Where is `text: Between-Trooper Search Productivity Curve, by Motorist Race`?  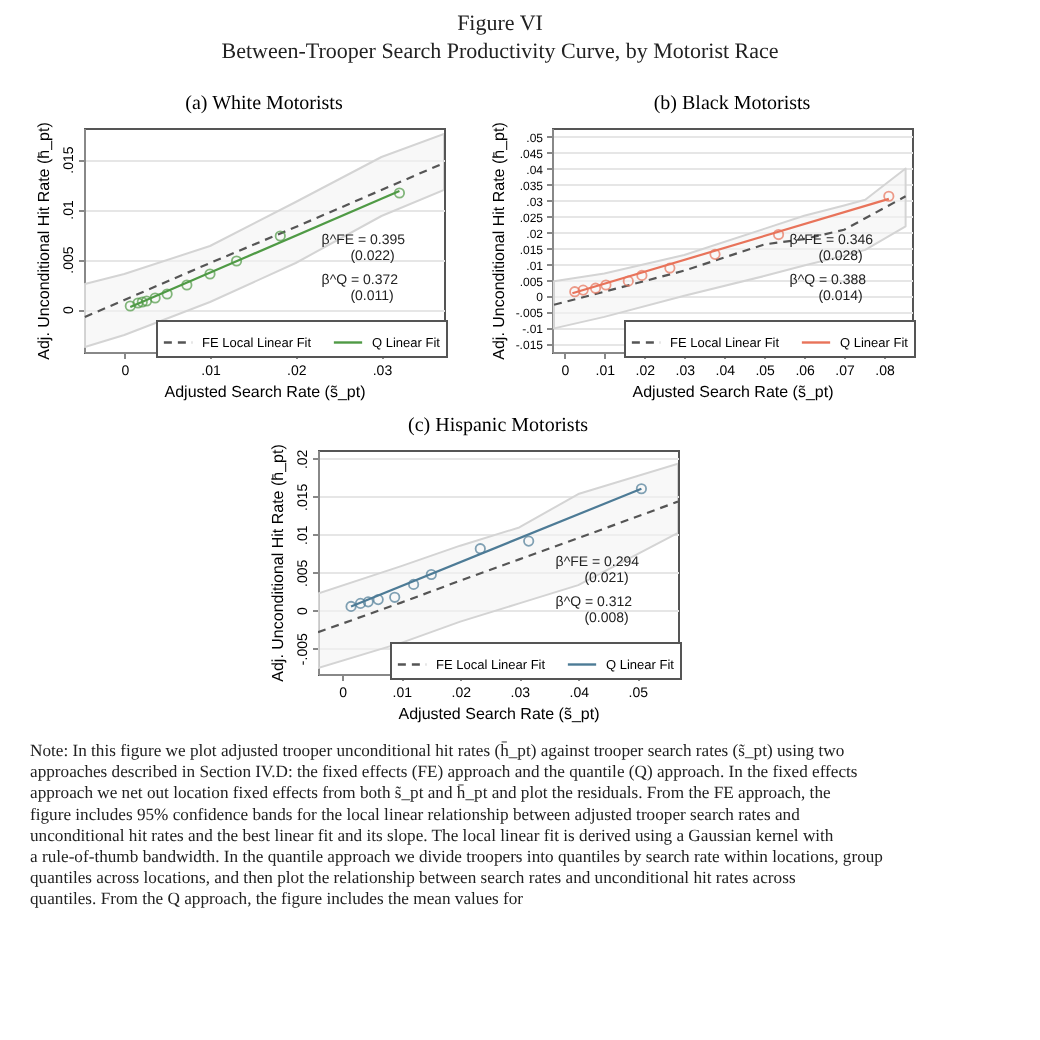
text: Between-Trooper Search Productivity Curve, by Motorist Race is located at coordinates (500, 52).